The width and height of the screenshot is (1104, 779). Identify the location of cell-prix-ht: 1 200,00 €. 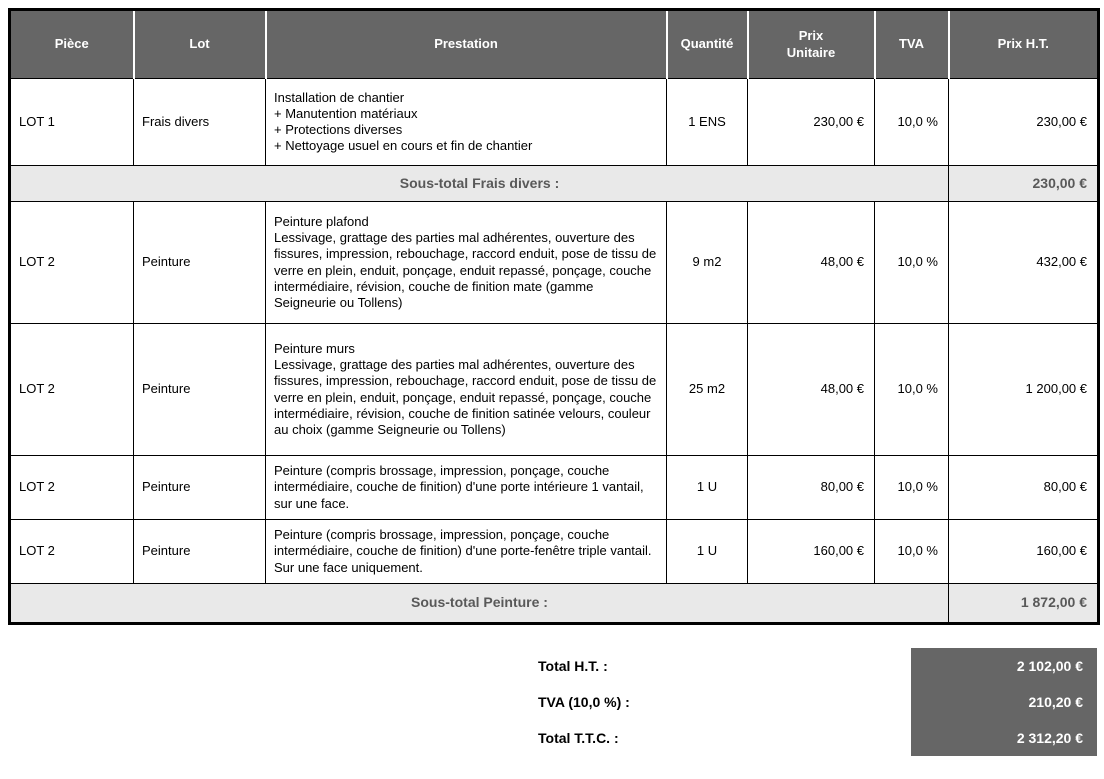
(1023, 389).